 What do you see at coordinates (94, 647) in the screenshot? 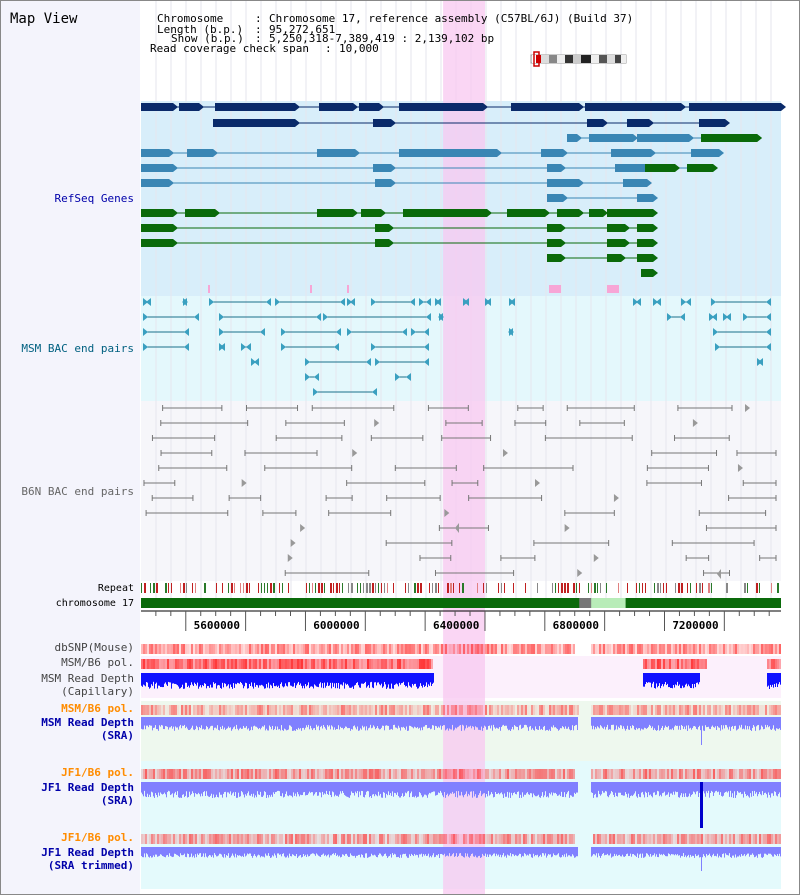
I see `track-label-dbsnp: dbSNP(Mouse)` at bounding box center [94, 647].